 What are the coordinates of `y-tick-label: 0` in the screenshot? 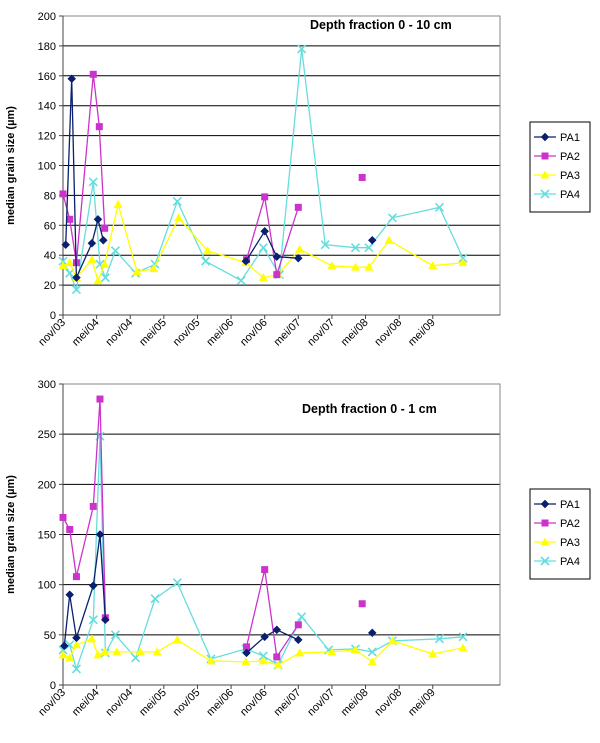 It's located at (53, 316).